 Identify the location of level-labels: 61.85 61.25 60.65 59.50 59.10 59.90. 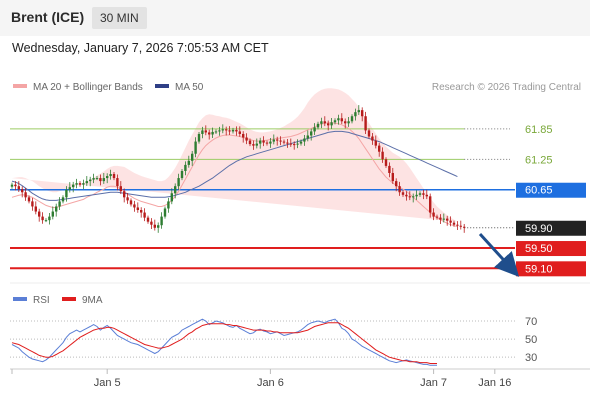
(551, 200).